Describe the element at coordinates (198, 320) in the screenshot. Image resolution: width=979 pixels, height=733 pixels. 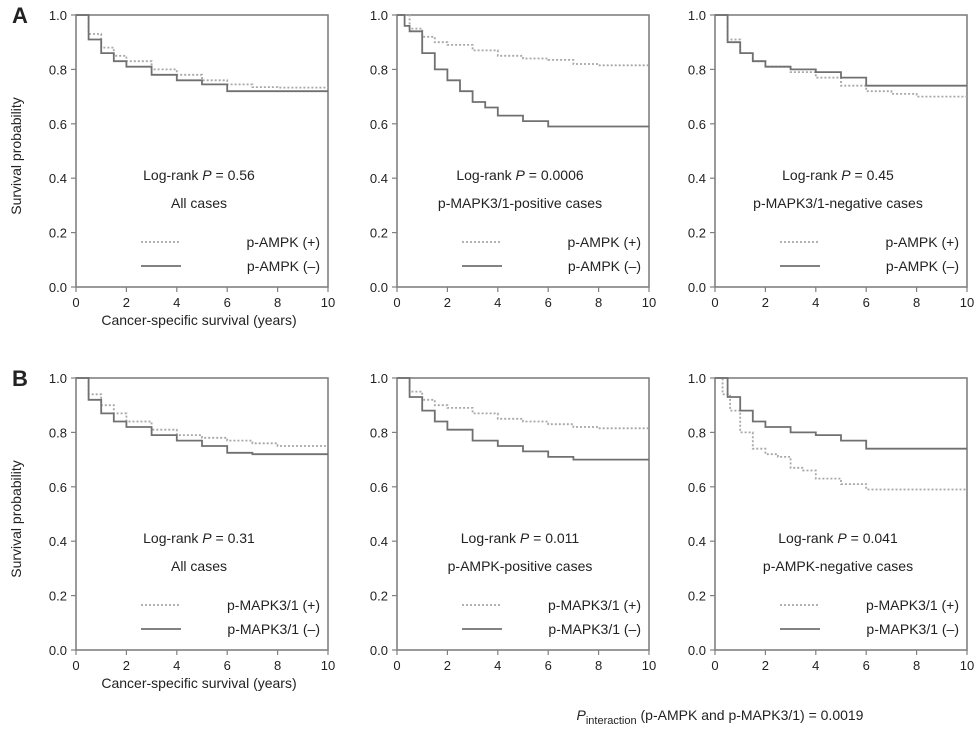
I see `x-axis-label: Cancer-specific survival (years)` at that location.